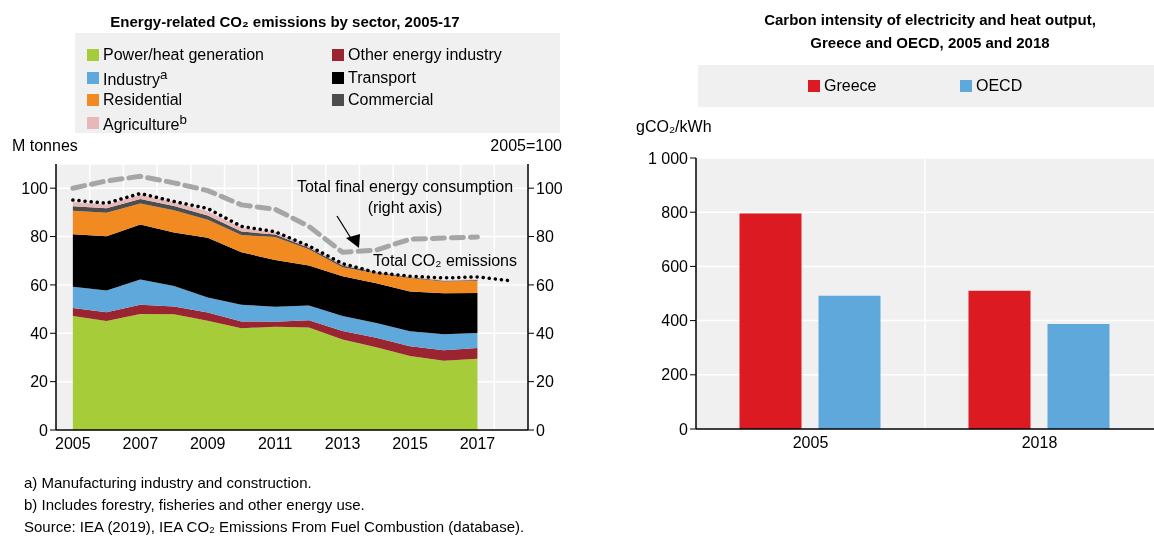 Image resolution: width=1154 pixels, height=539 pixels. Describe the element at coordinates (391, 100) in the screenshot. I see `legend-label: Commercial` at that location.